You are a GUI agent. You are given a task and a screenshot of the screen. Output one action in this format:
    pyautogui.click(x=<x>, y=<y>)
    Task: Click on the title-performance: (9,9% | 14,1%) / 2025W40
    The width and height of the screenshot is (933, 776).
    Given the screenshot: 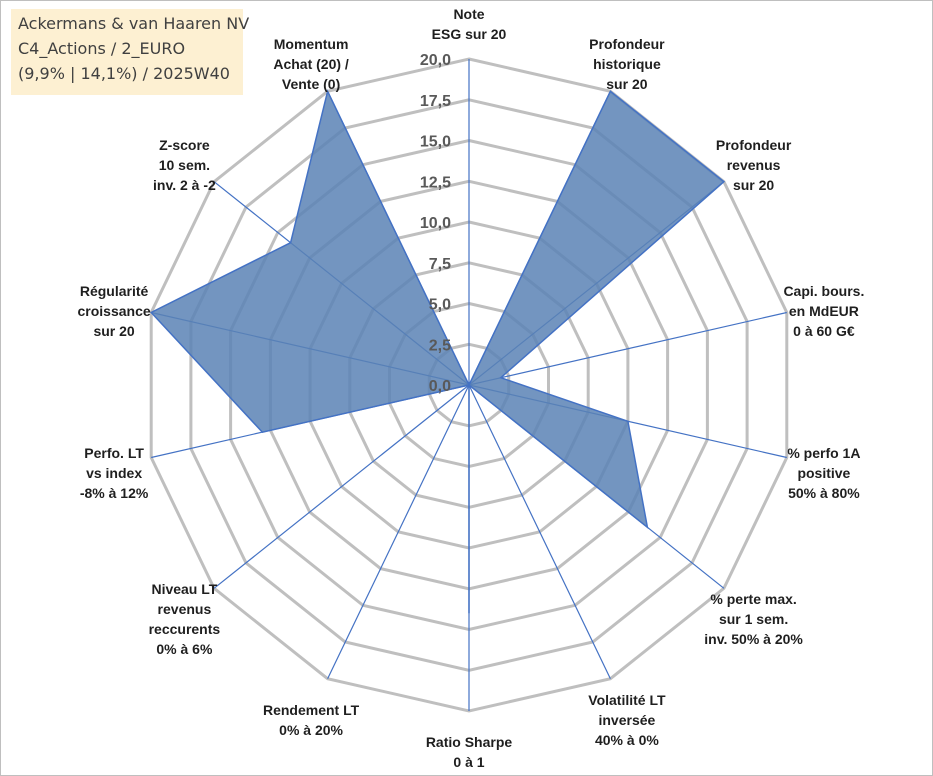 What is the action you would take?
    pyautogui.click(x=124, y=73)
    